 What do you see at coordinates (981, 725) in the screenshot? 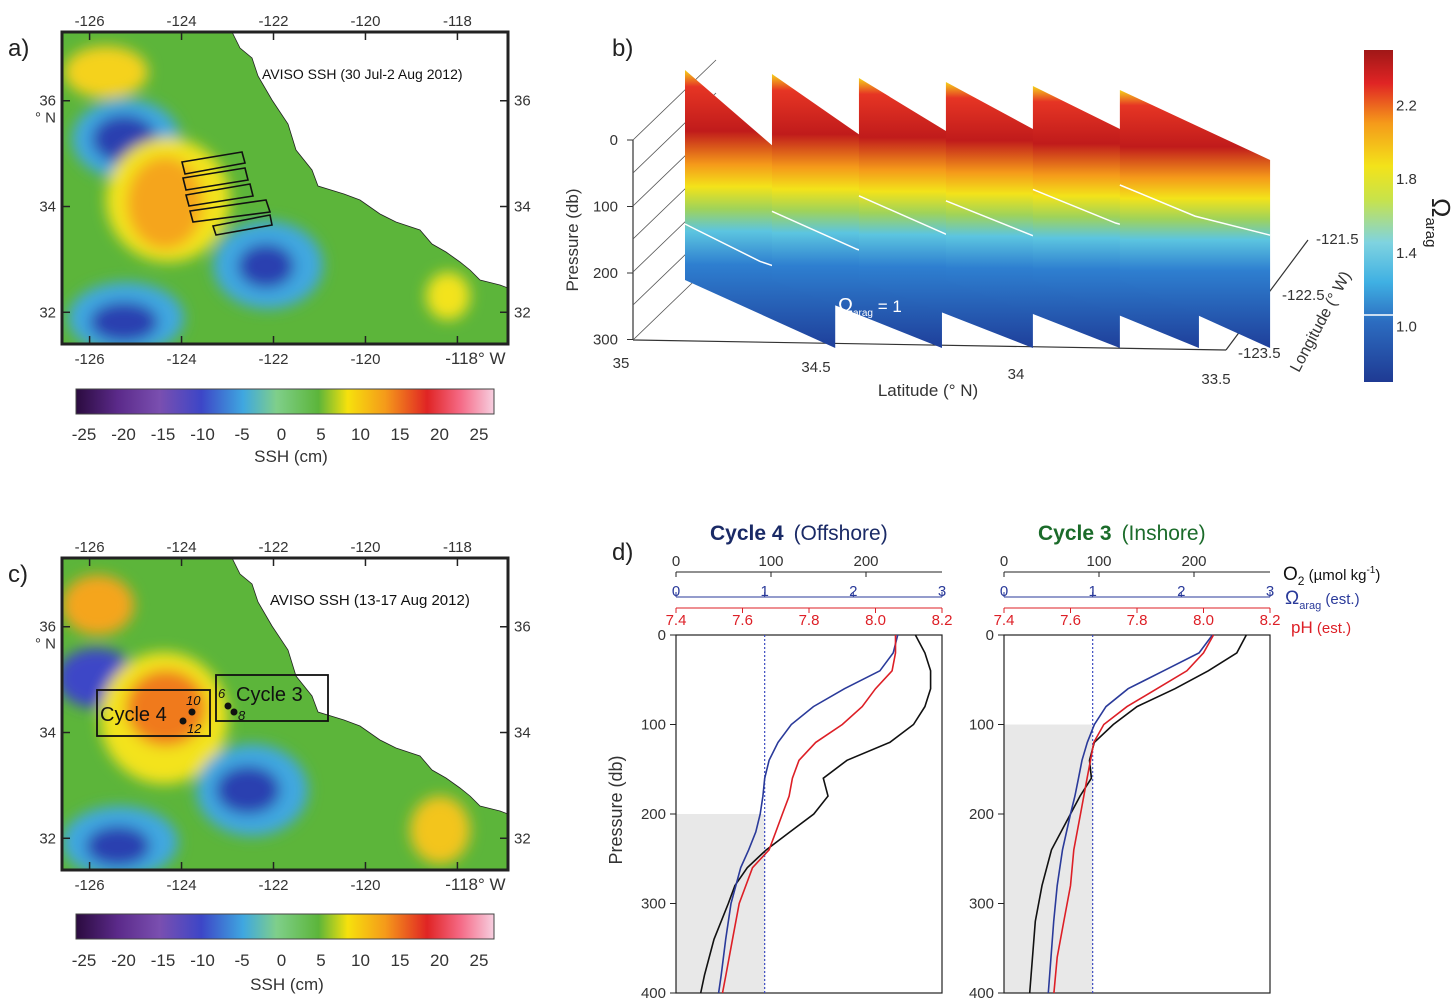
I see `pressure-tick-label: 100` at bounding box center [981, 725].